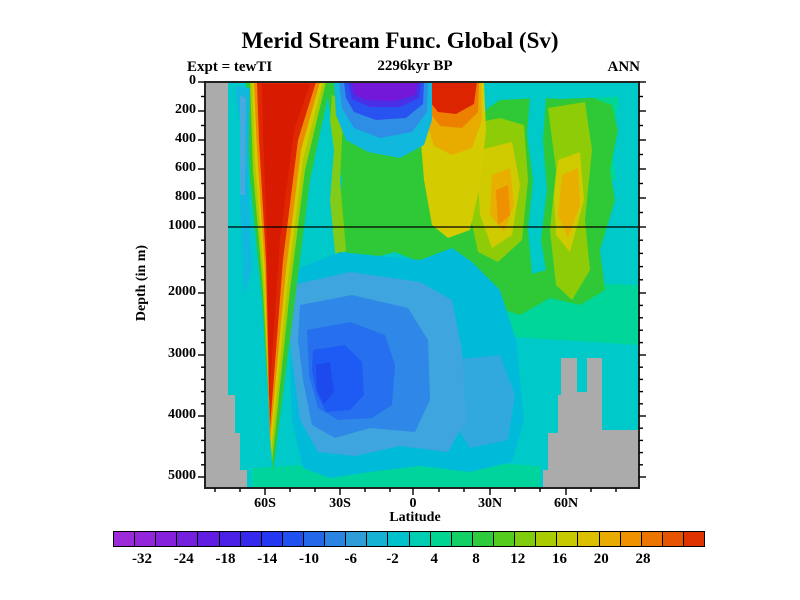  I want to click on x-tick-label: 60S, so click(265, 503).